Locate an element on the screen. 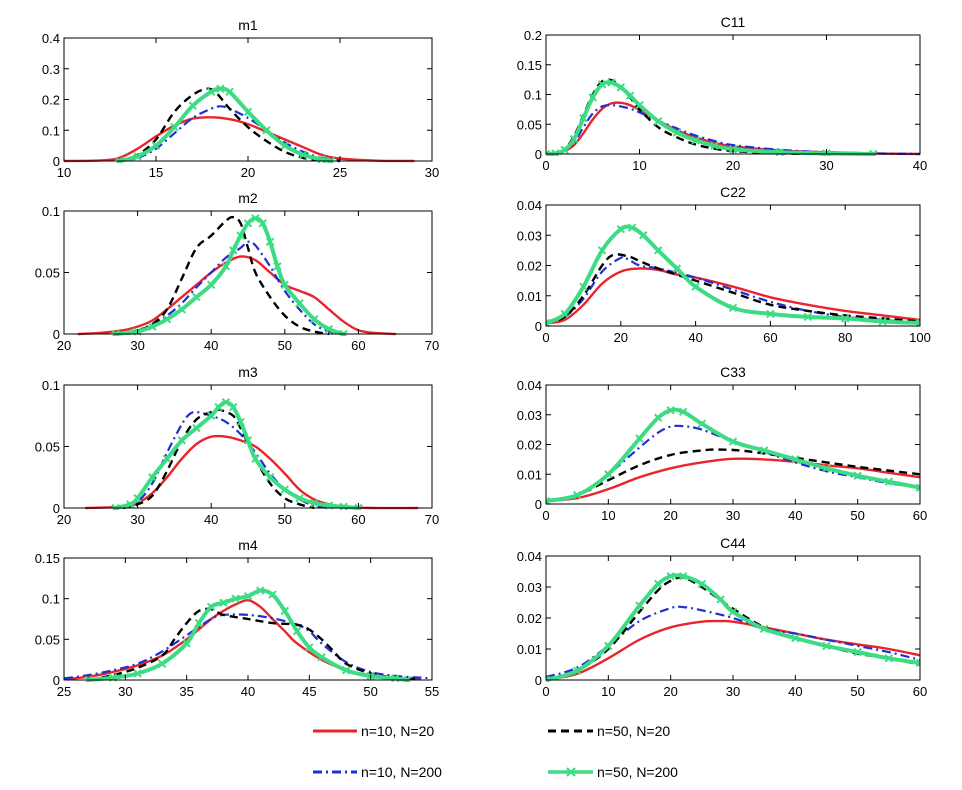 The height and width of the screenshot is (790, 962). panel-title: C22 is located at coordinates (733, 192).